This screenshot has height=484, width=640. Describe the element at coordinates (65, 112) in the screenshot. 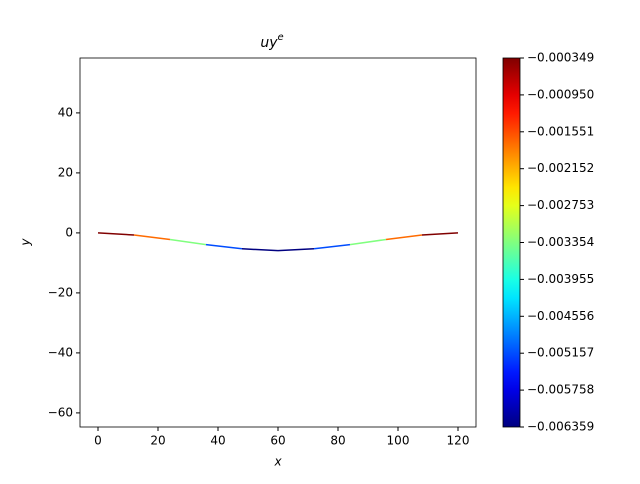

I see `y-tick-label: 40` at that location.